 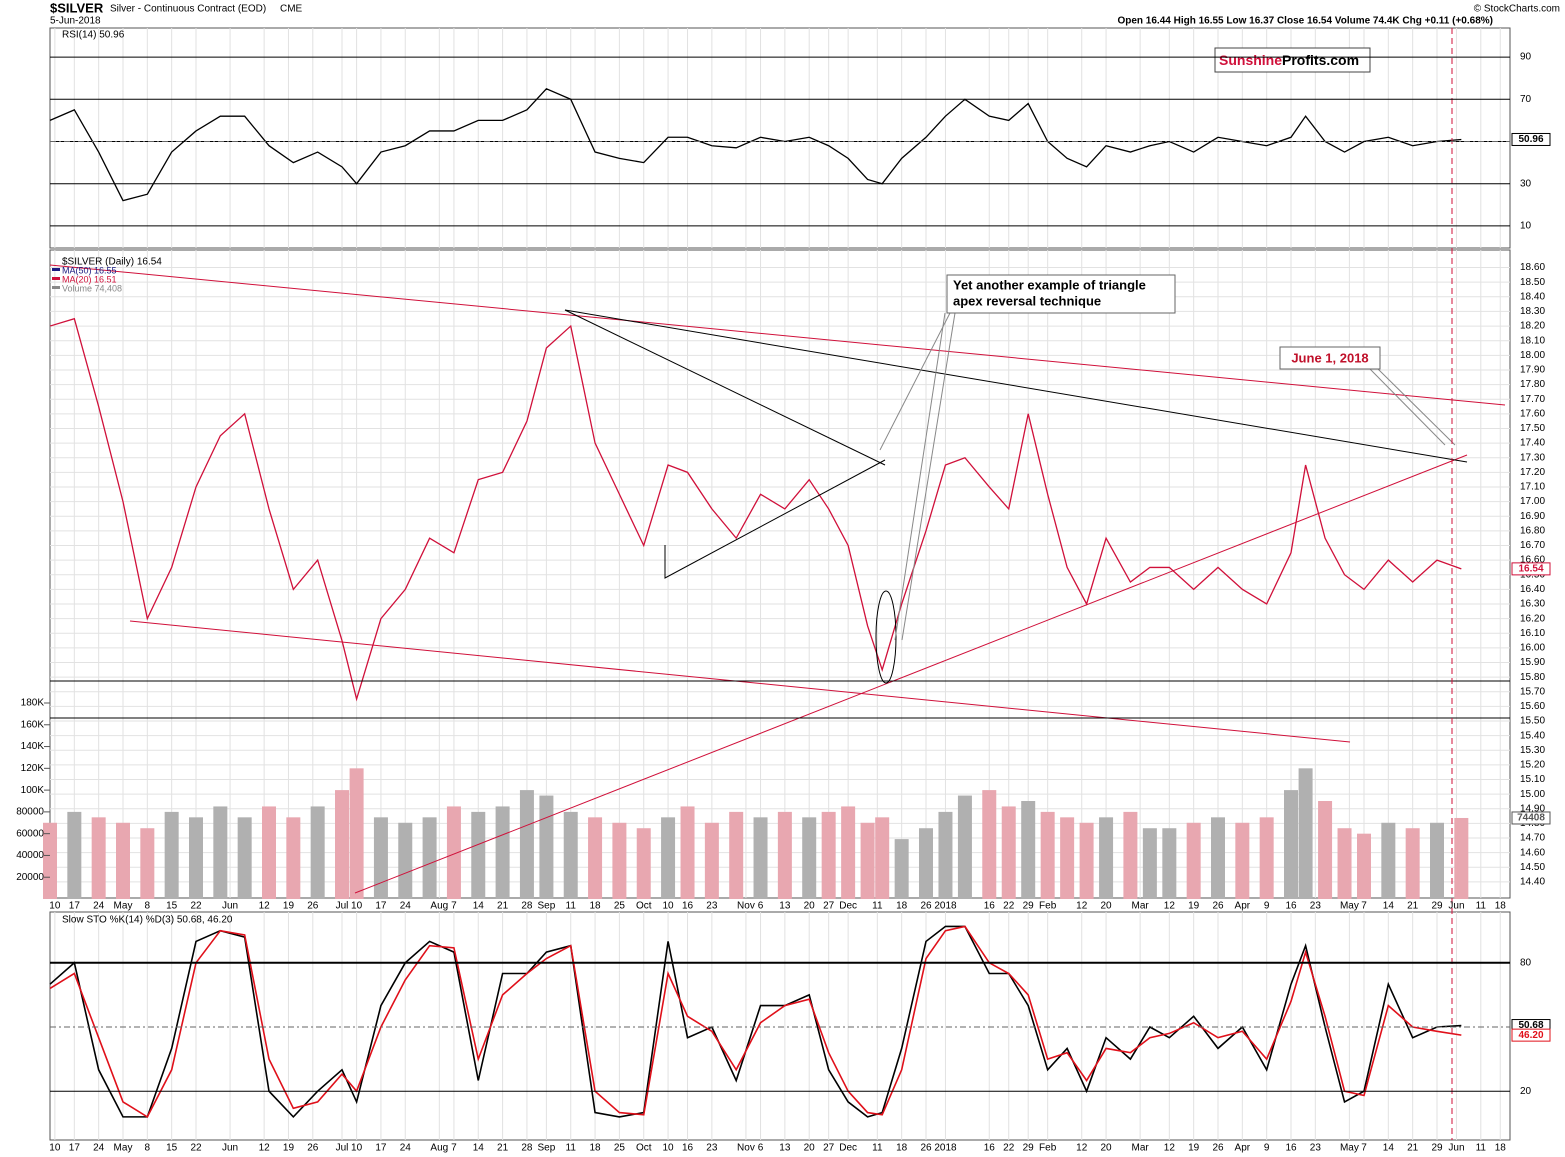 I want to click on data-line, so click(x=755, y=144).